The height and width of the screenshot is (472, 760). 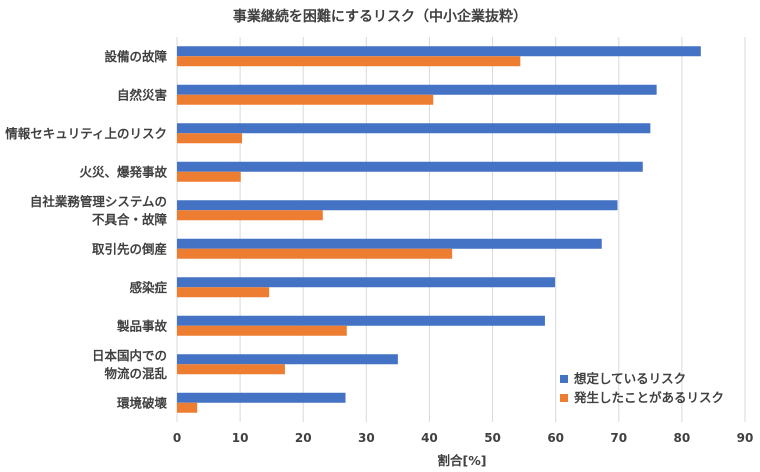 I want to click on category-label: 設備の故障, so click(x=135, y=56).